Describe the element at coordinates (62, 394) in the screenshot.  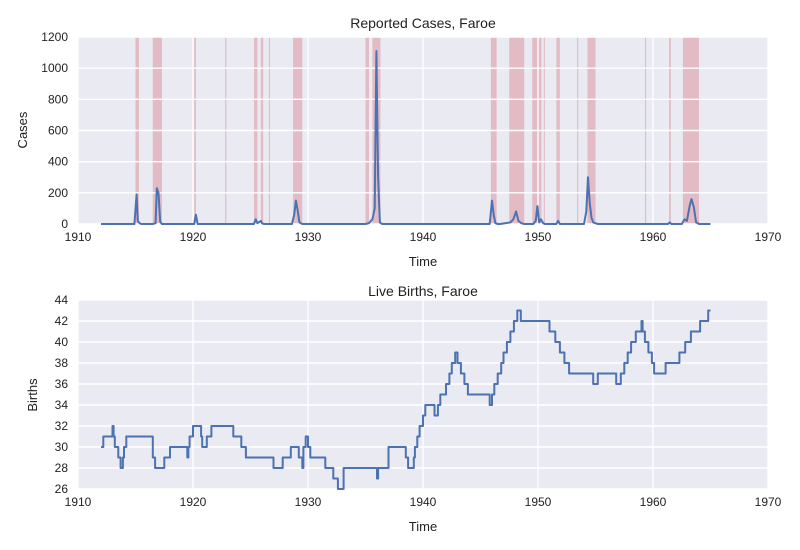
I see `births-y-tick-labels: 26 28 30 32 34 36 38 40 42 44` at that location.